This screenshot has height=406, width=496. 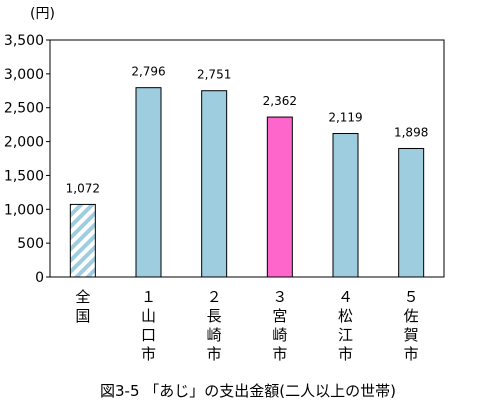 I want to click on category-label-char: 佐, so click(x=411, y=316).